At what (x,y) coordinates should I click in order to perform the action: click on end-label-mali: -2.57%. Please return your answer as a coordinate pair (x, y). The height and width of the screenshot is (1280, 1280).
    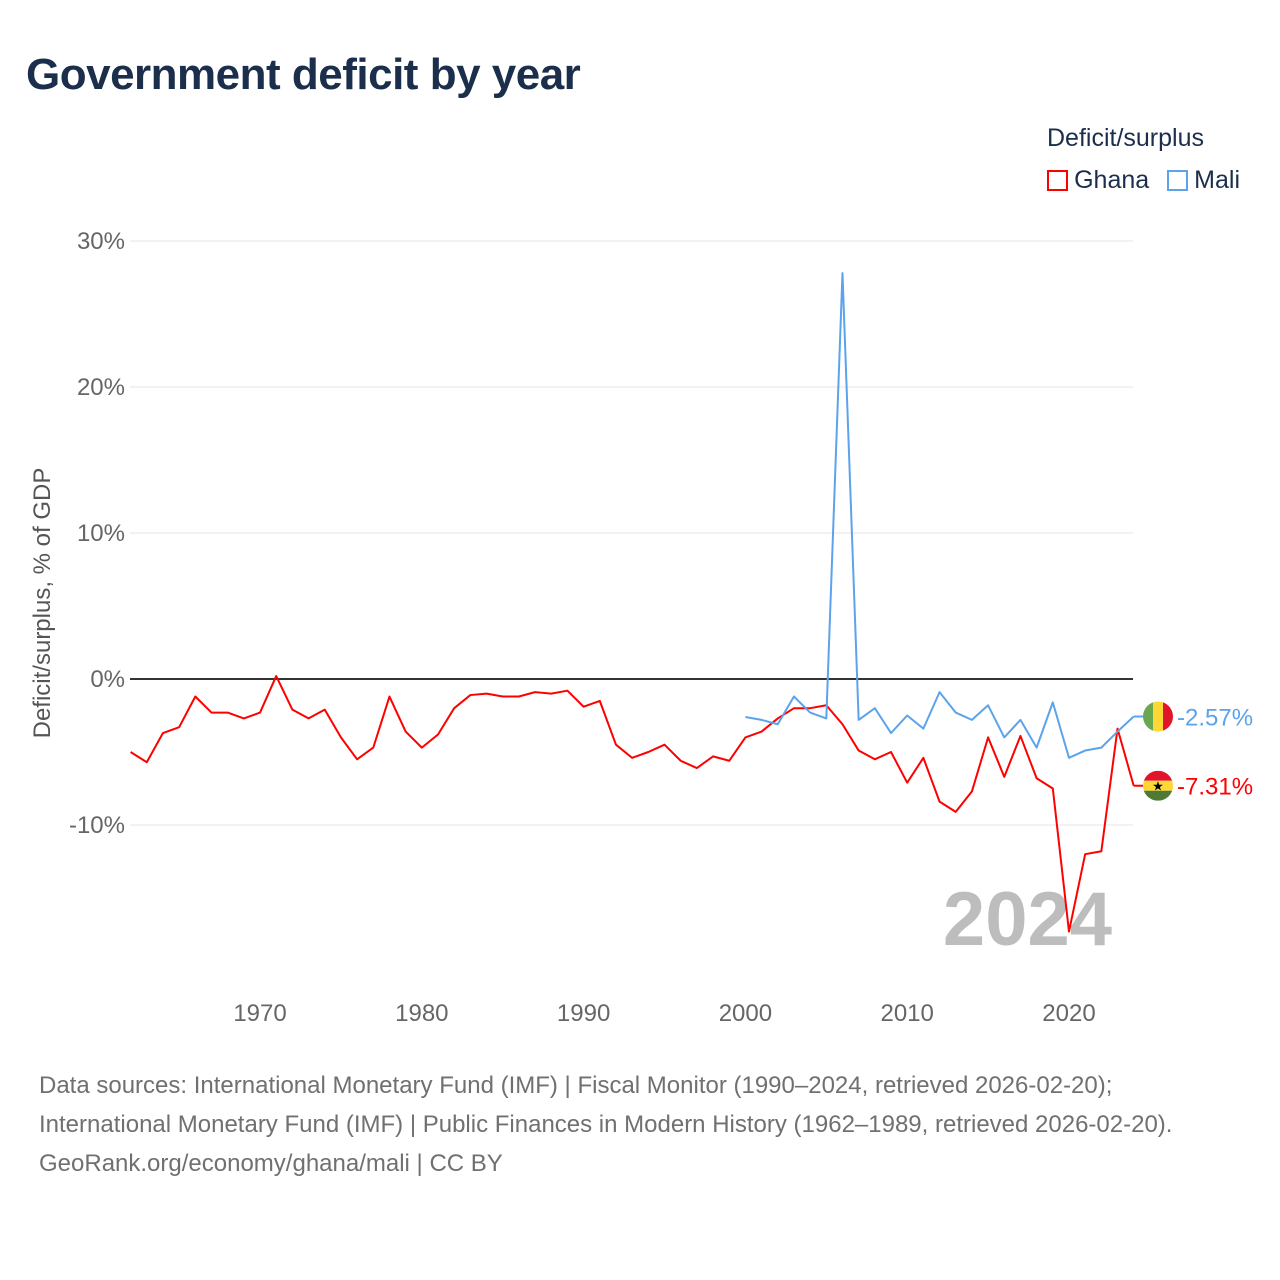
    Looking at the image, I should click on (1215, 718).